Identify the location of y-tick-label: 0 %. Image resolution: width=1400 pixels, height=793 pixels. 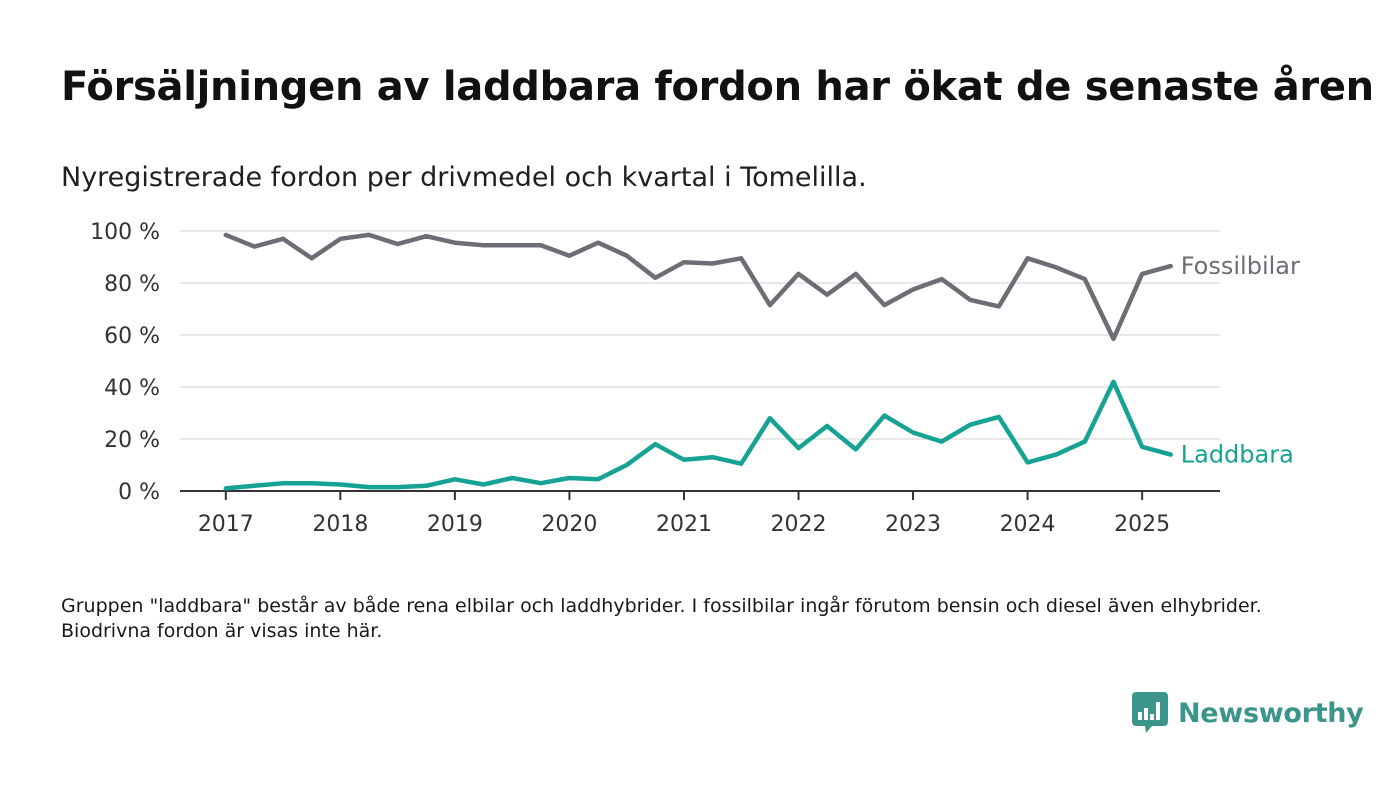
(139, 492).